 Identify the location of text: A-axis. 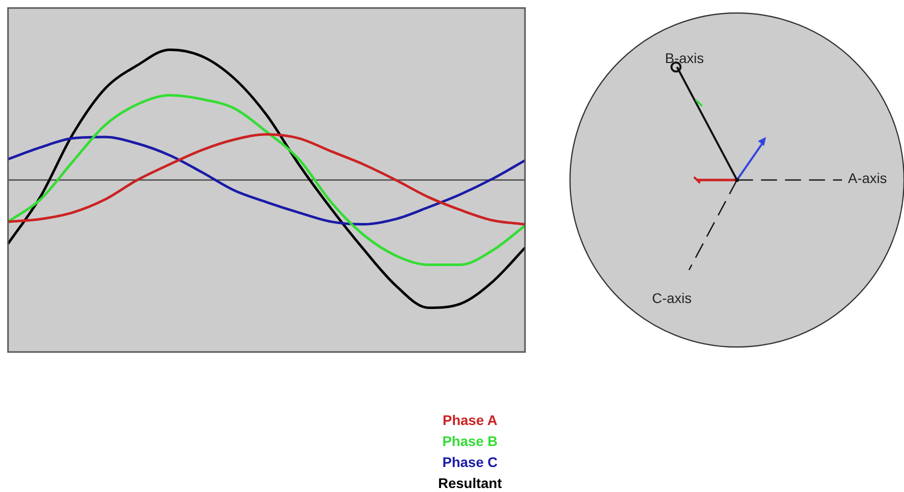
(867, 178).